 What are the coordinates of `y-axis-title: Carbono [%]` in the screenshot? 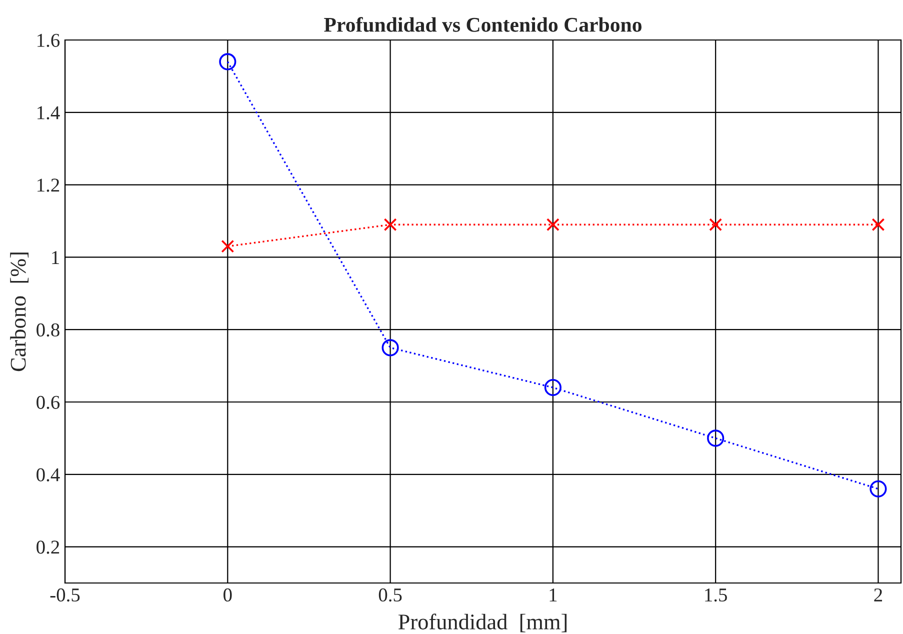 It's located at (19, 312).